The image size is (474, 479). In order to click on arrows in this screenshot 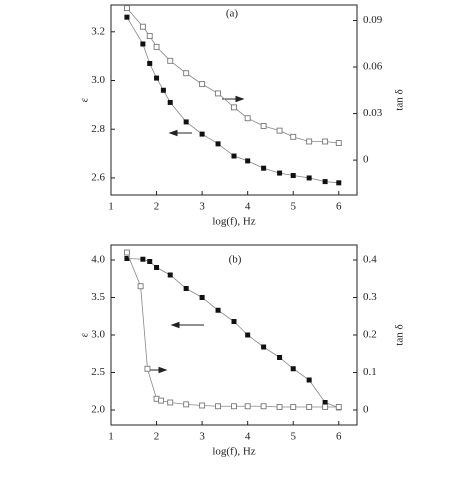, I will do `click(197, 234)`.